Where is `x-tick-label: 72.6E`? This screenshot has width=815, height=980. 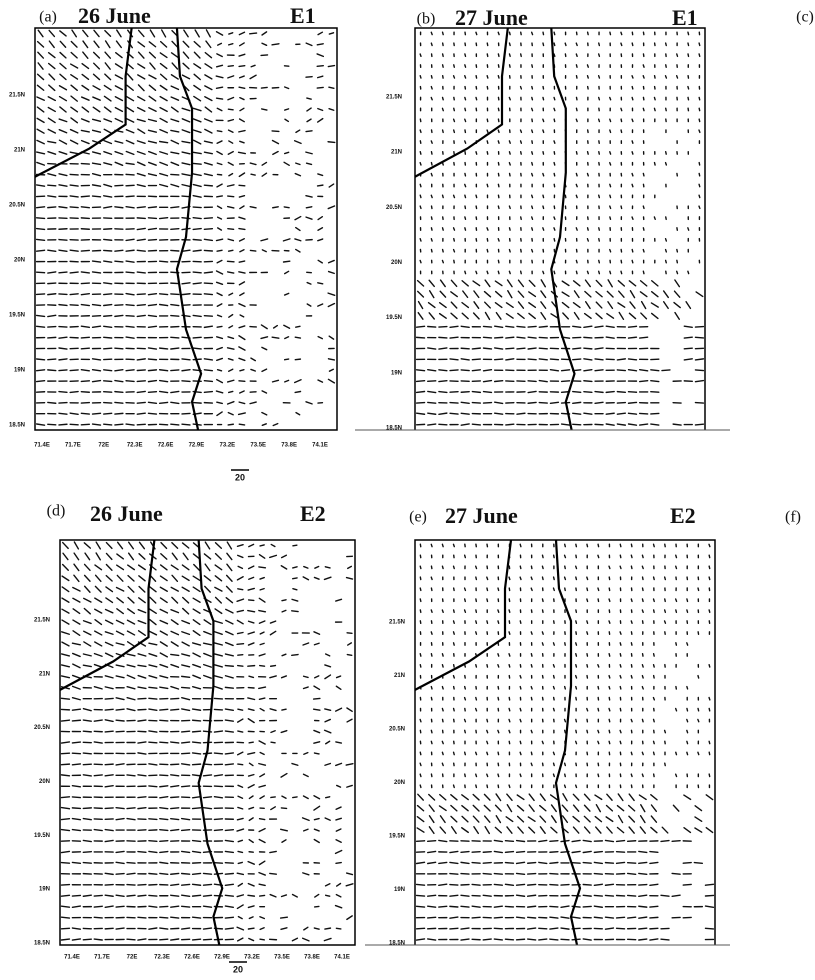 x-tick-label: 72.6E is located at coordinates (166, 446).